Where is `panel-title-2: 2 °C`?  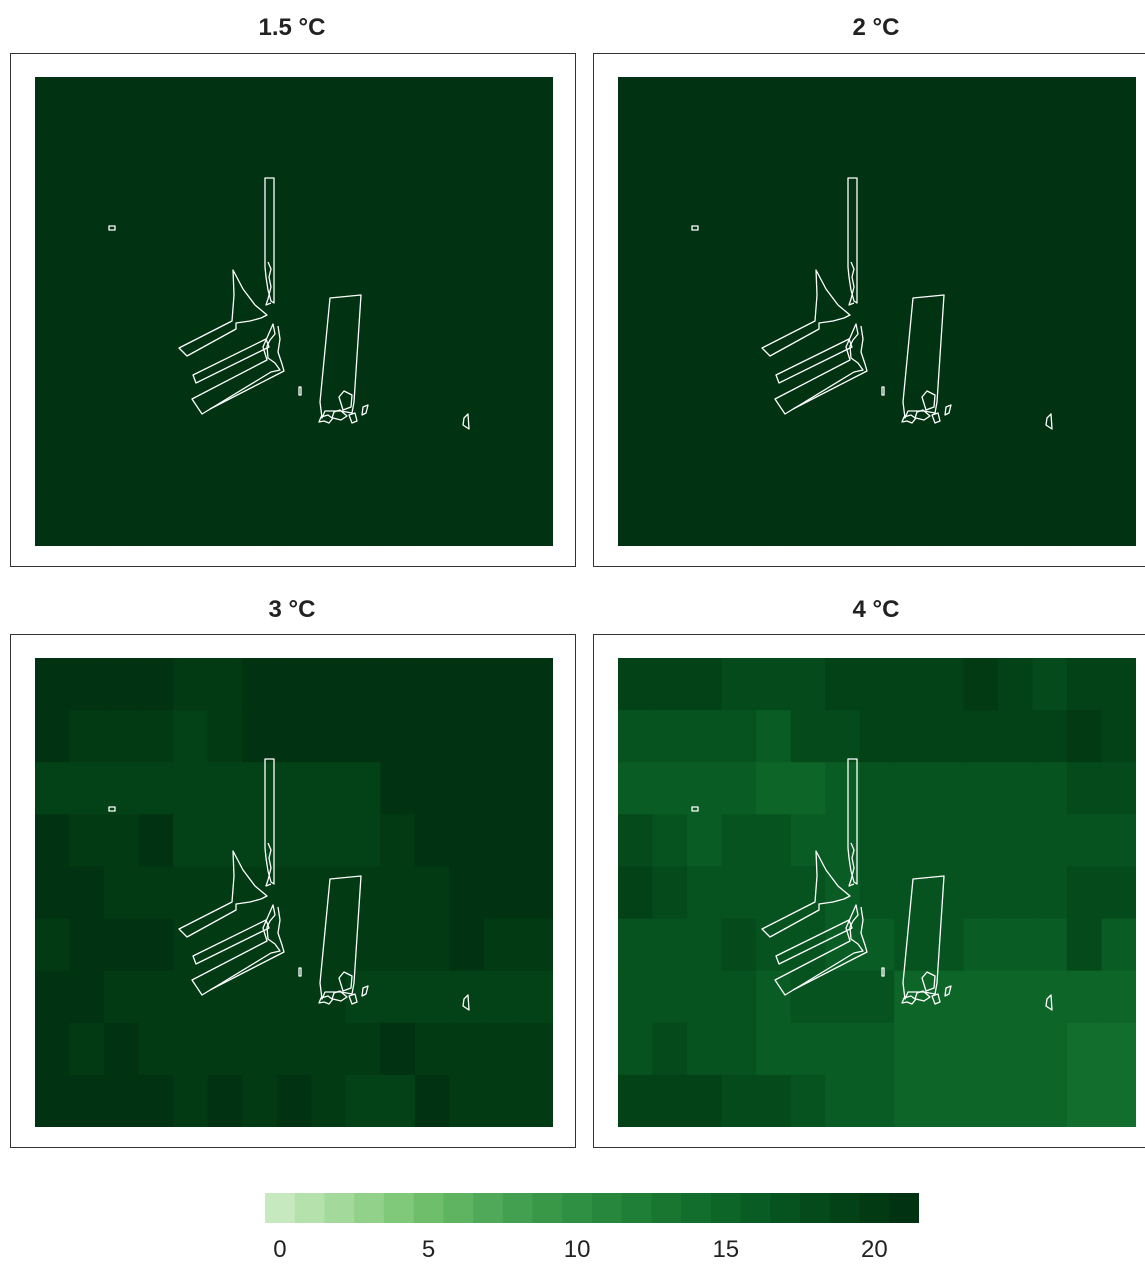
panel-title-2: 2 °C is located at coordinates (876, 27).